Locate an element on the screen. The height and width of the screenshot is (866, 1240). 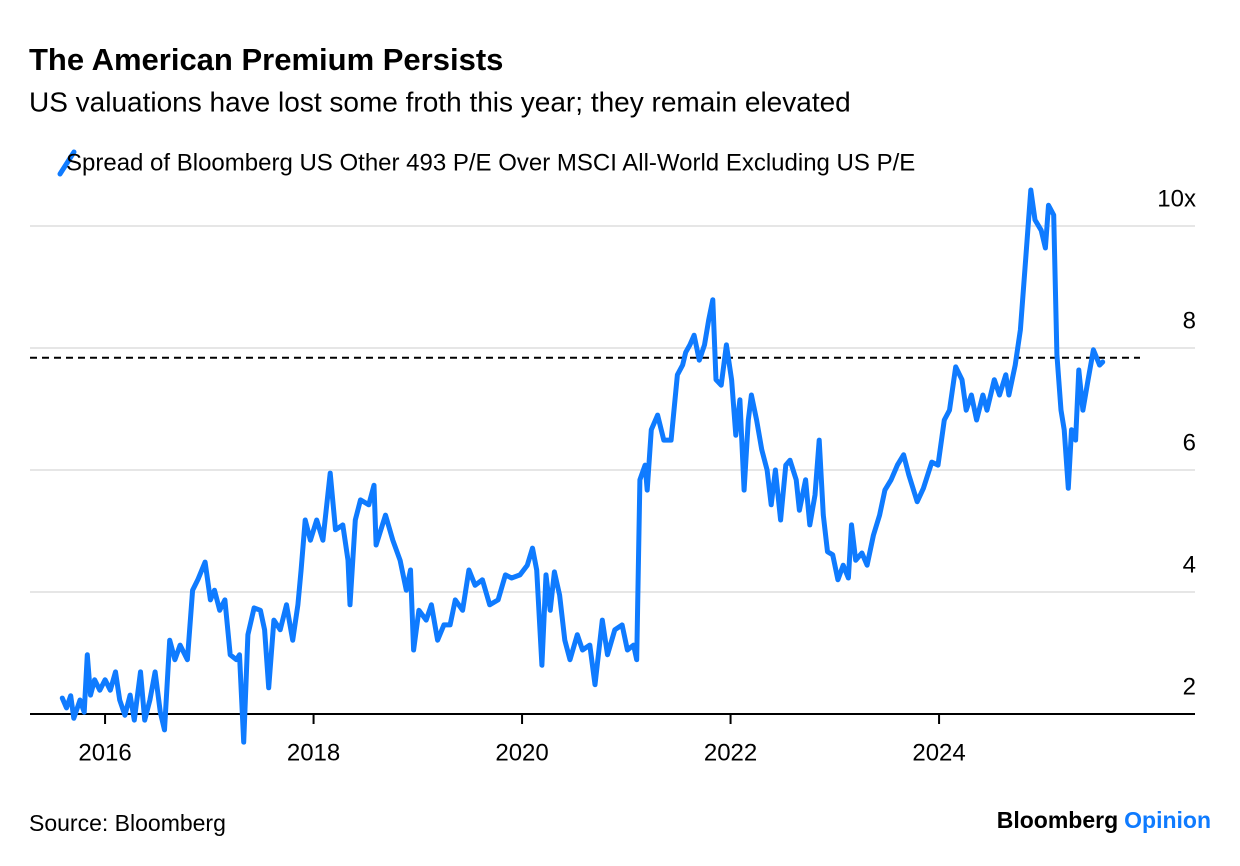
chart-title: The American Premium Persists is located at coordinates (266, 59).